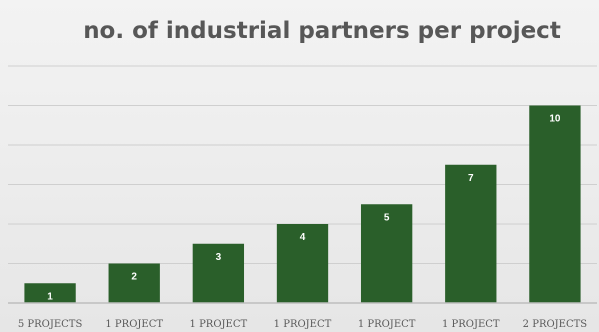 The height and width of the screenshot is (332, 599). Describe the element at coordinates (303, 237) in the screenshot. I see `bar-value-label: 4` at that location.